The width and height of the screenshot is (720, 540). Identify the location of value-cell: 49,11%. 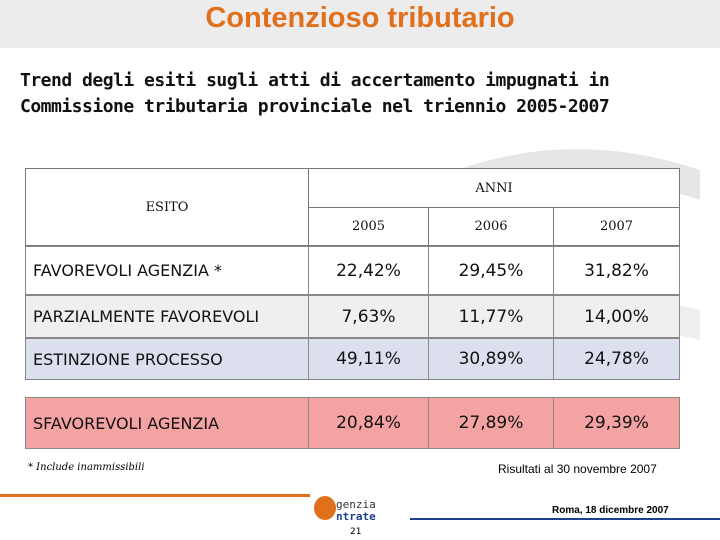
(368, 359).